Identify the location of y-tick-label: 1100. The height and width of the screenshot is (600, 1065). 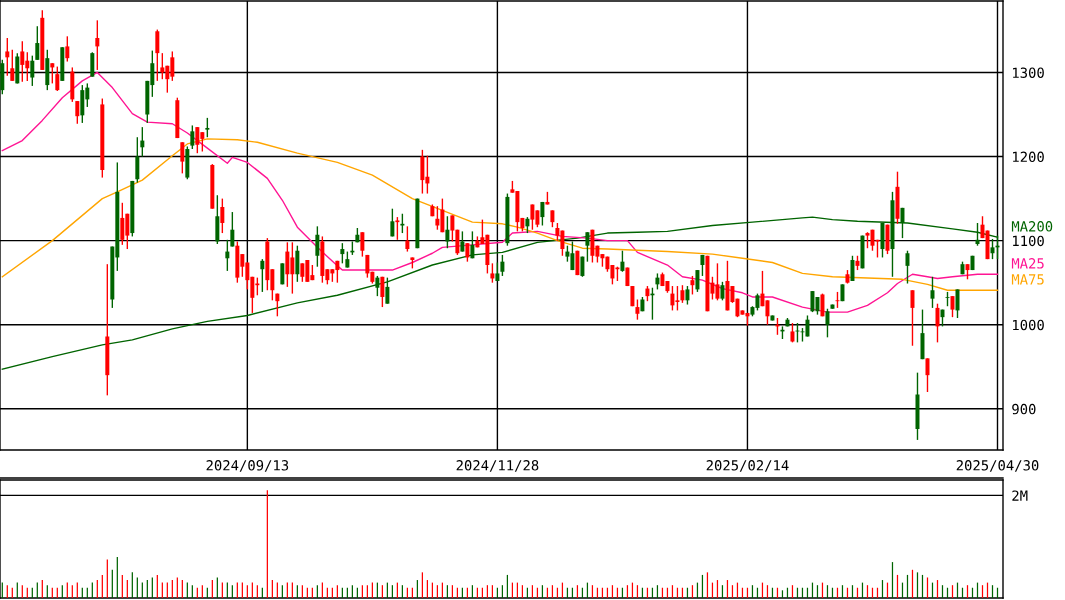
(1028, 241).